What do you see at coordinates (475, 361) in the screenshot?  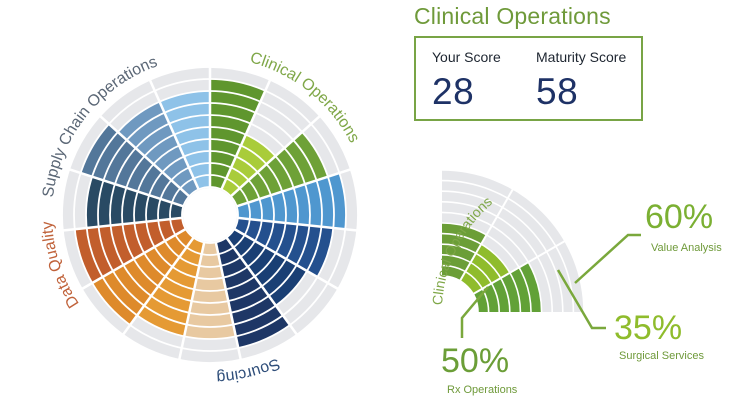 I see `data-label-rx-operations: 50%` at bounding box center [475, 361].